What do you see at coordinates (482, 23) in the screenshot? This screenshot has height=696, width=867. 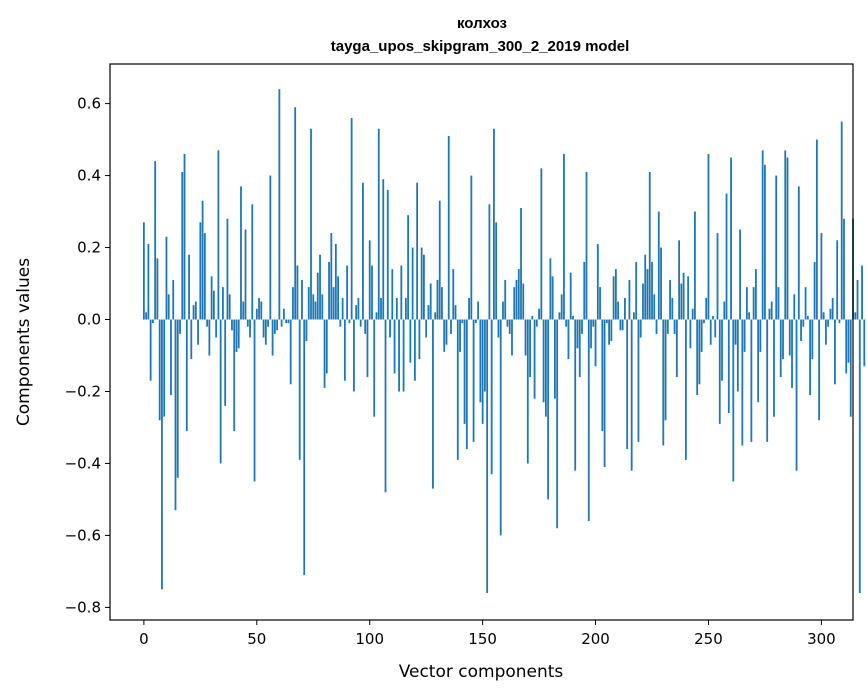 I see `chart-title: колхоз` at bounding box center [482, 23].